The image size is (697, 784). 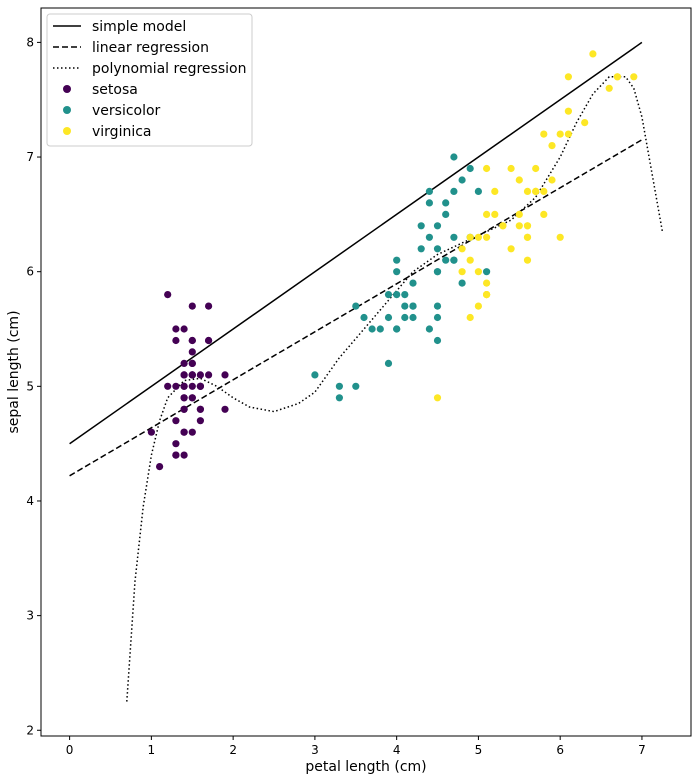 I want to click on legend-label-virginica: virginica, so click(x=122, y=132).